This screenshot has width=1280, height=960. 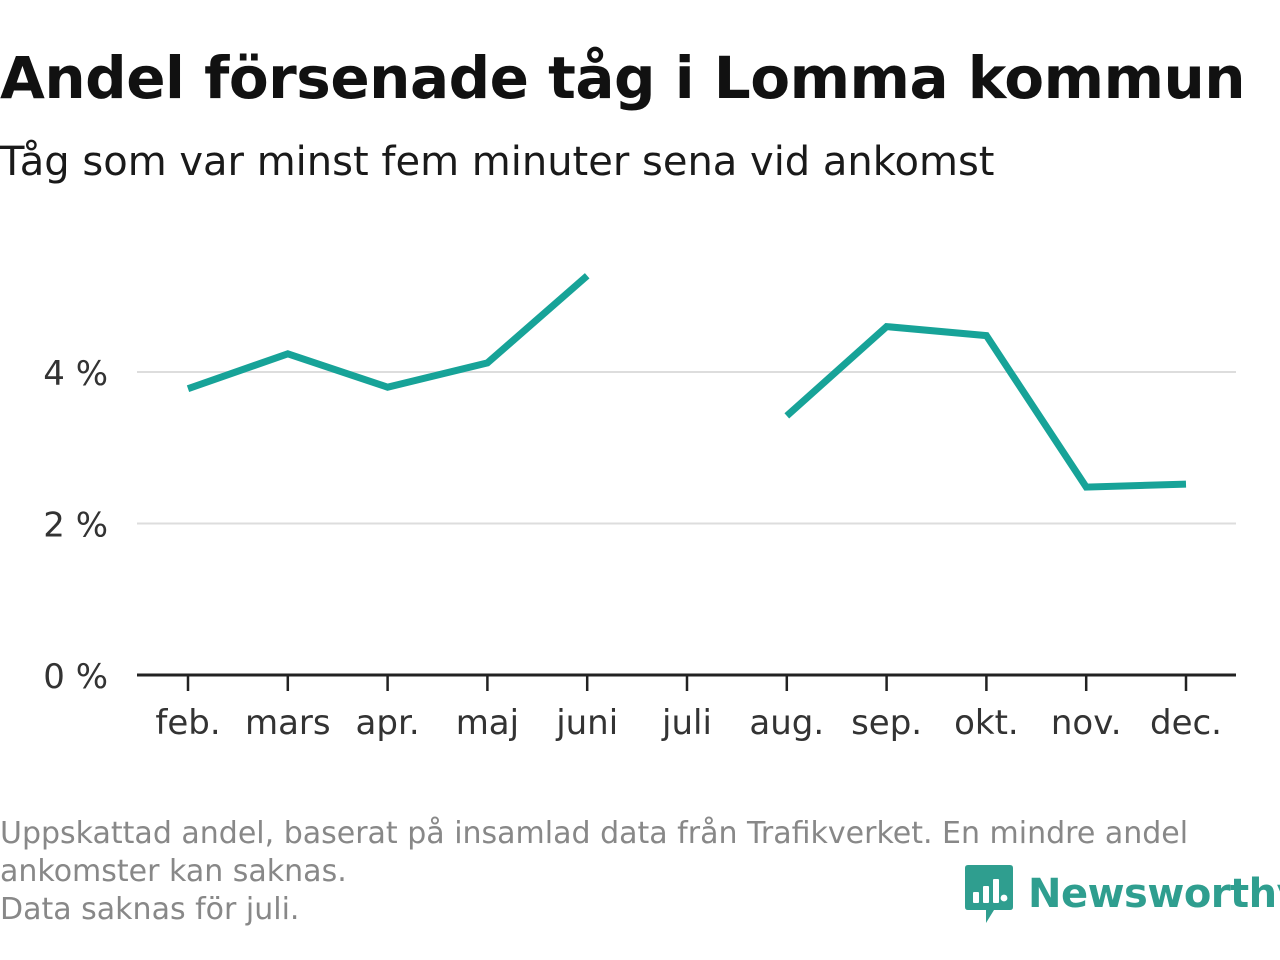 What do you see at coordinates (288, 723) in the screenshot?
I see `x-tick-label: mars` at bounding box center [288, 723].